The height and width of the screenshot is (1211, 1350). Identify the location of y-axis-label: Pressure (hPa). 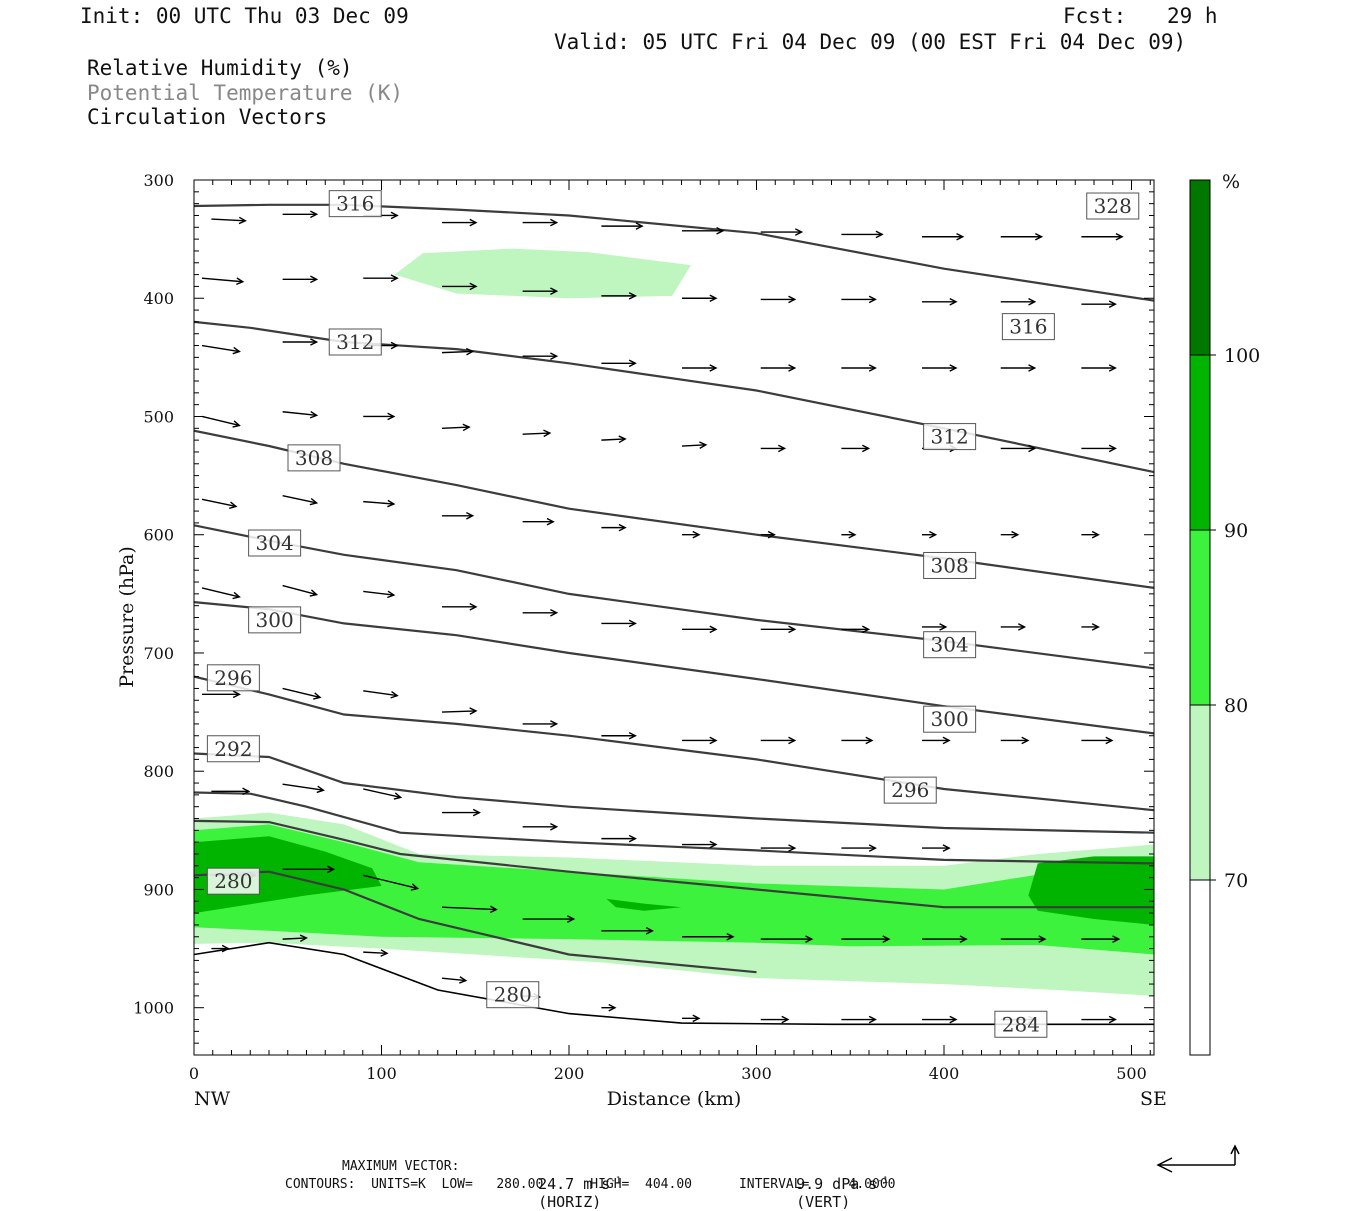
(127, 617).